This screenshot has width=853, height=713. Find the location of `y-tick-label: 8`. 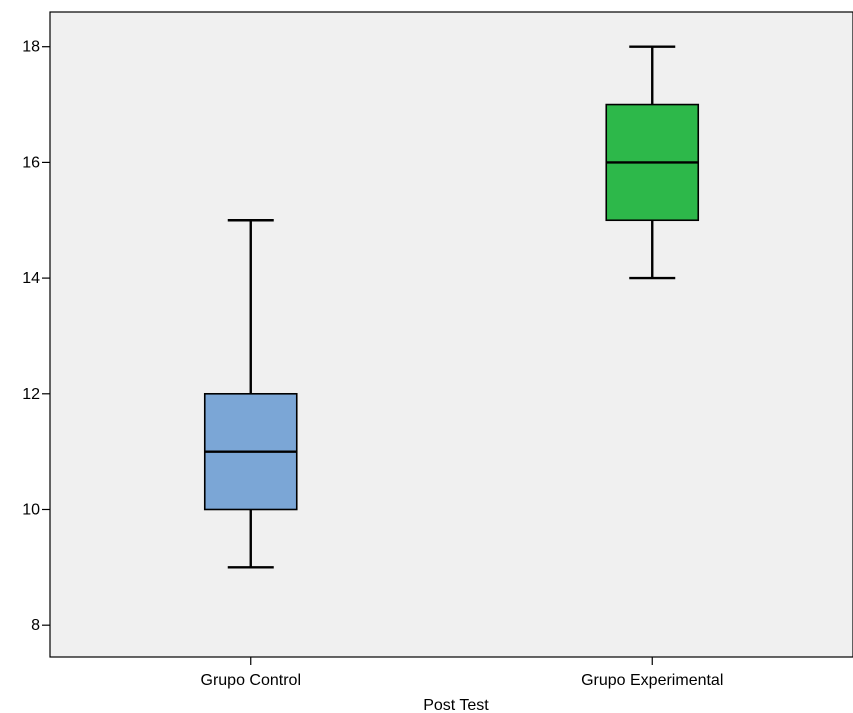

y-tick-label: 8 is located at coordinates (35, 625).